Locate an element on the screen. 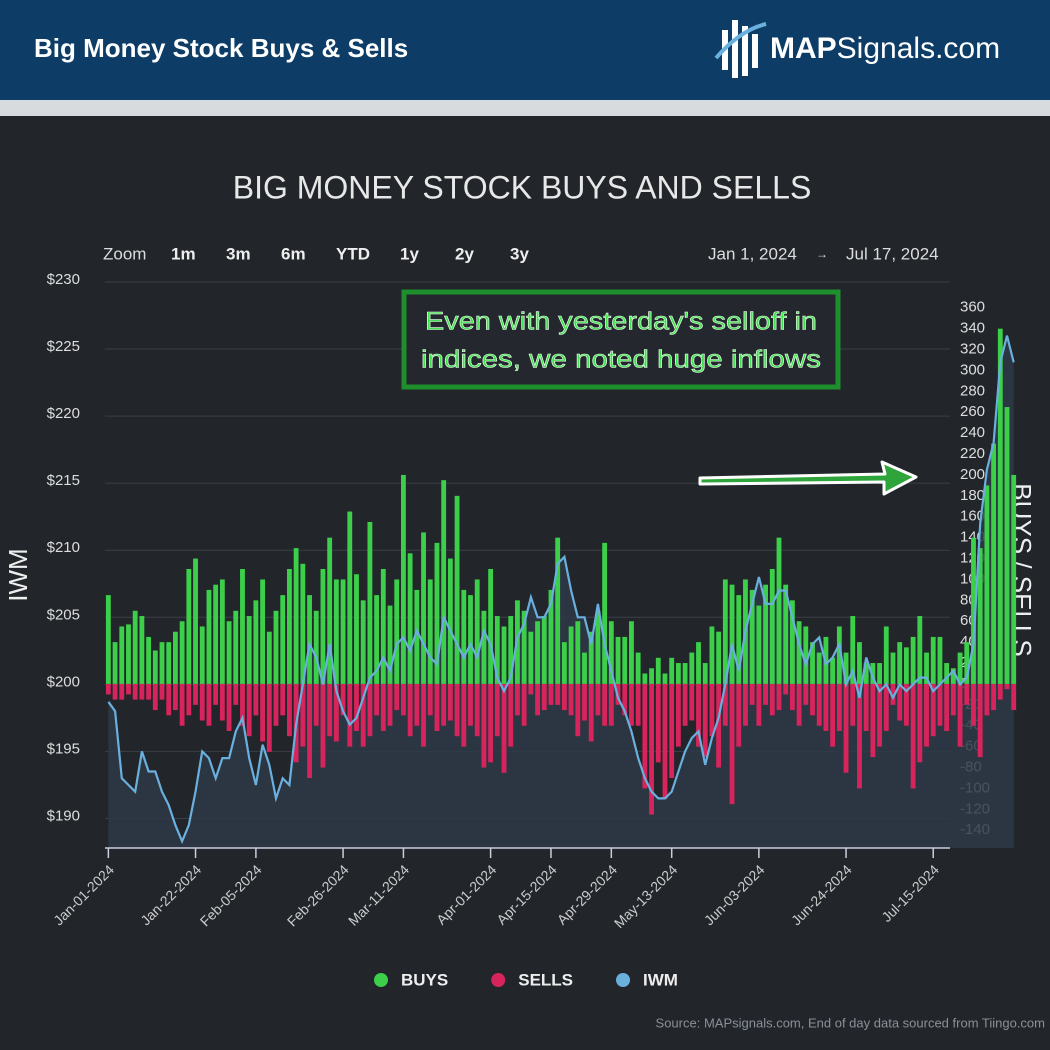 This screenshot has width=1050, height=1050. zoom-button: 1y is located at coordinates (409, 253).